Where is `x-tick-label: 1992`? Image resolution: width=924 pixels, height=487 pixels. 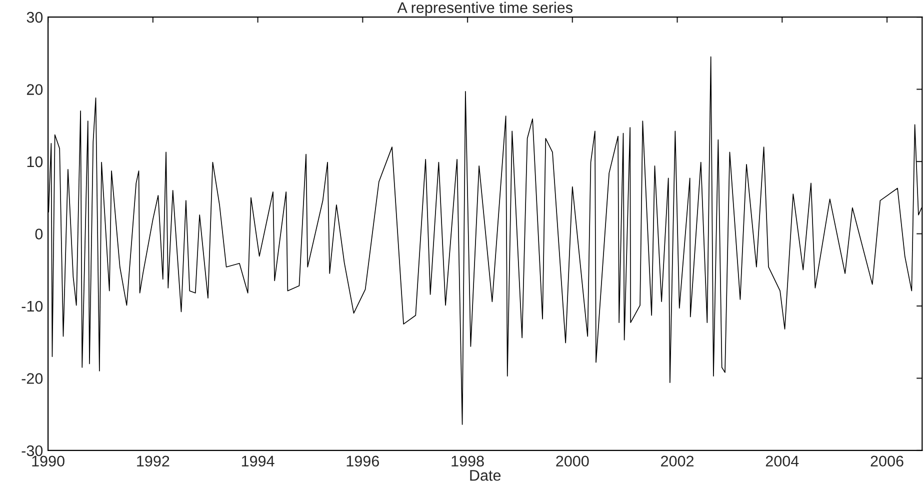 x-tick-label: 1992 is located at coordinates (153, 461).